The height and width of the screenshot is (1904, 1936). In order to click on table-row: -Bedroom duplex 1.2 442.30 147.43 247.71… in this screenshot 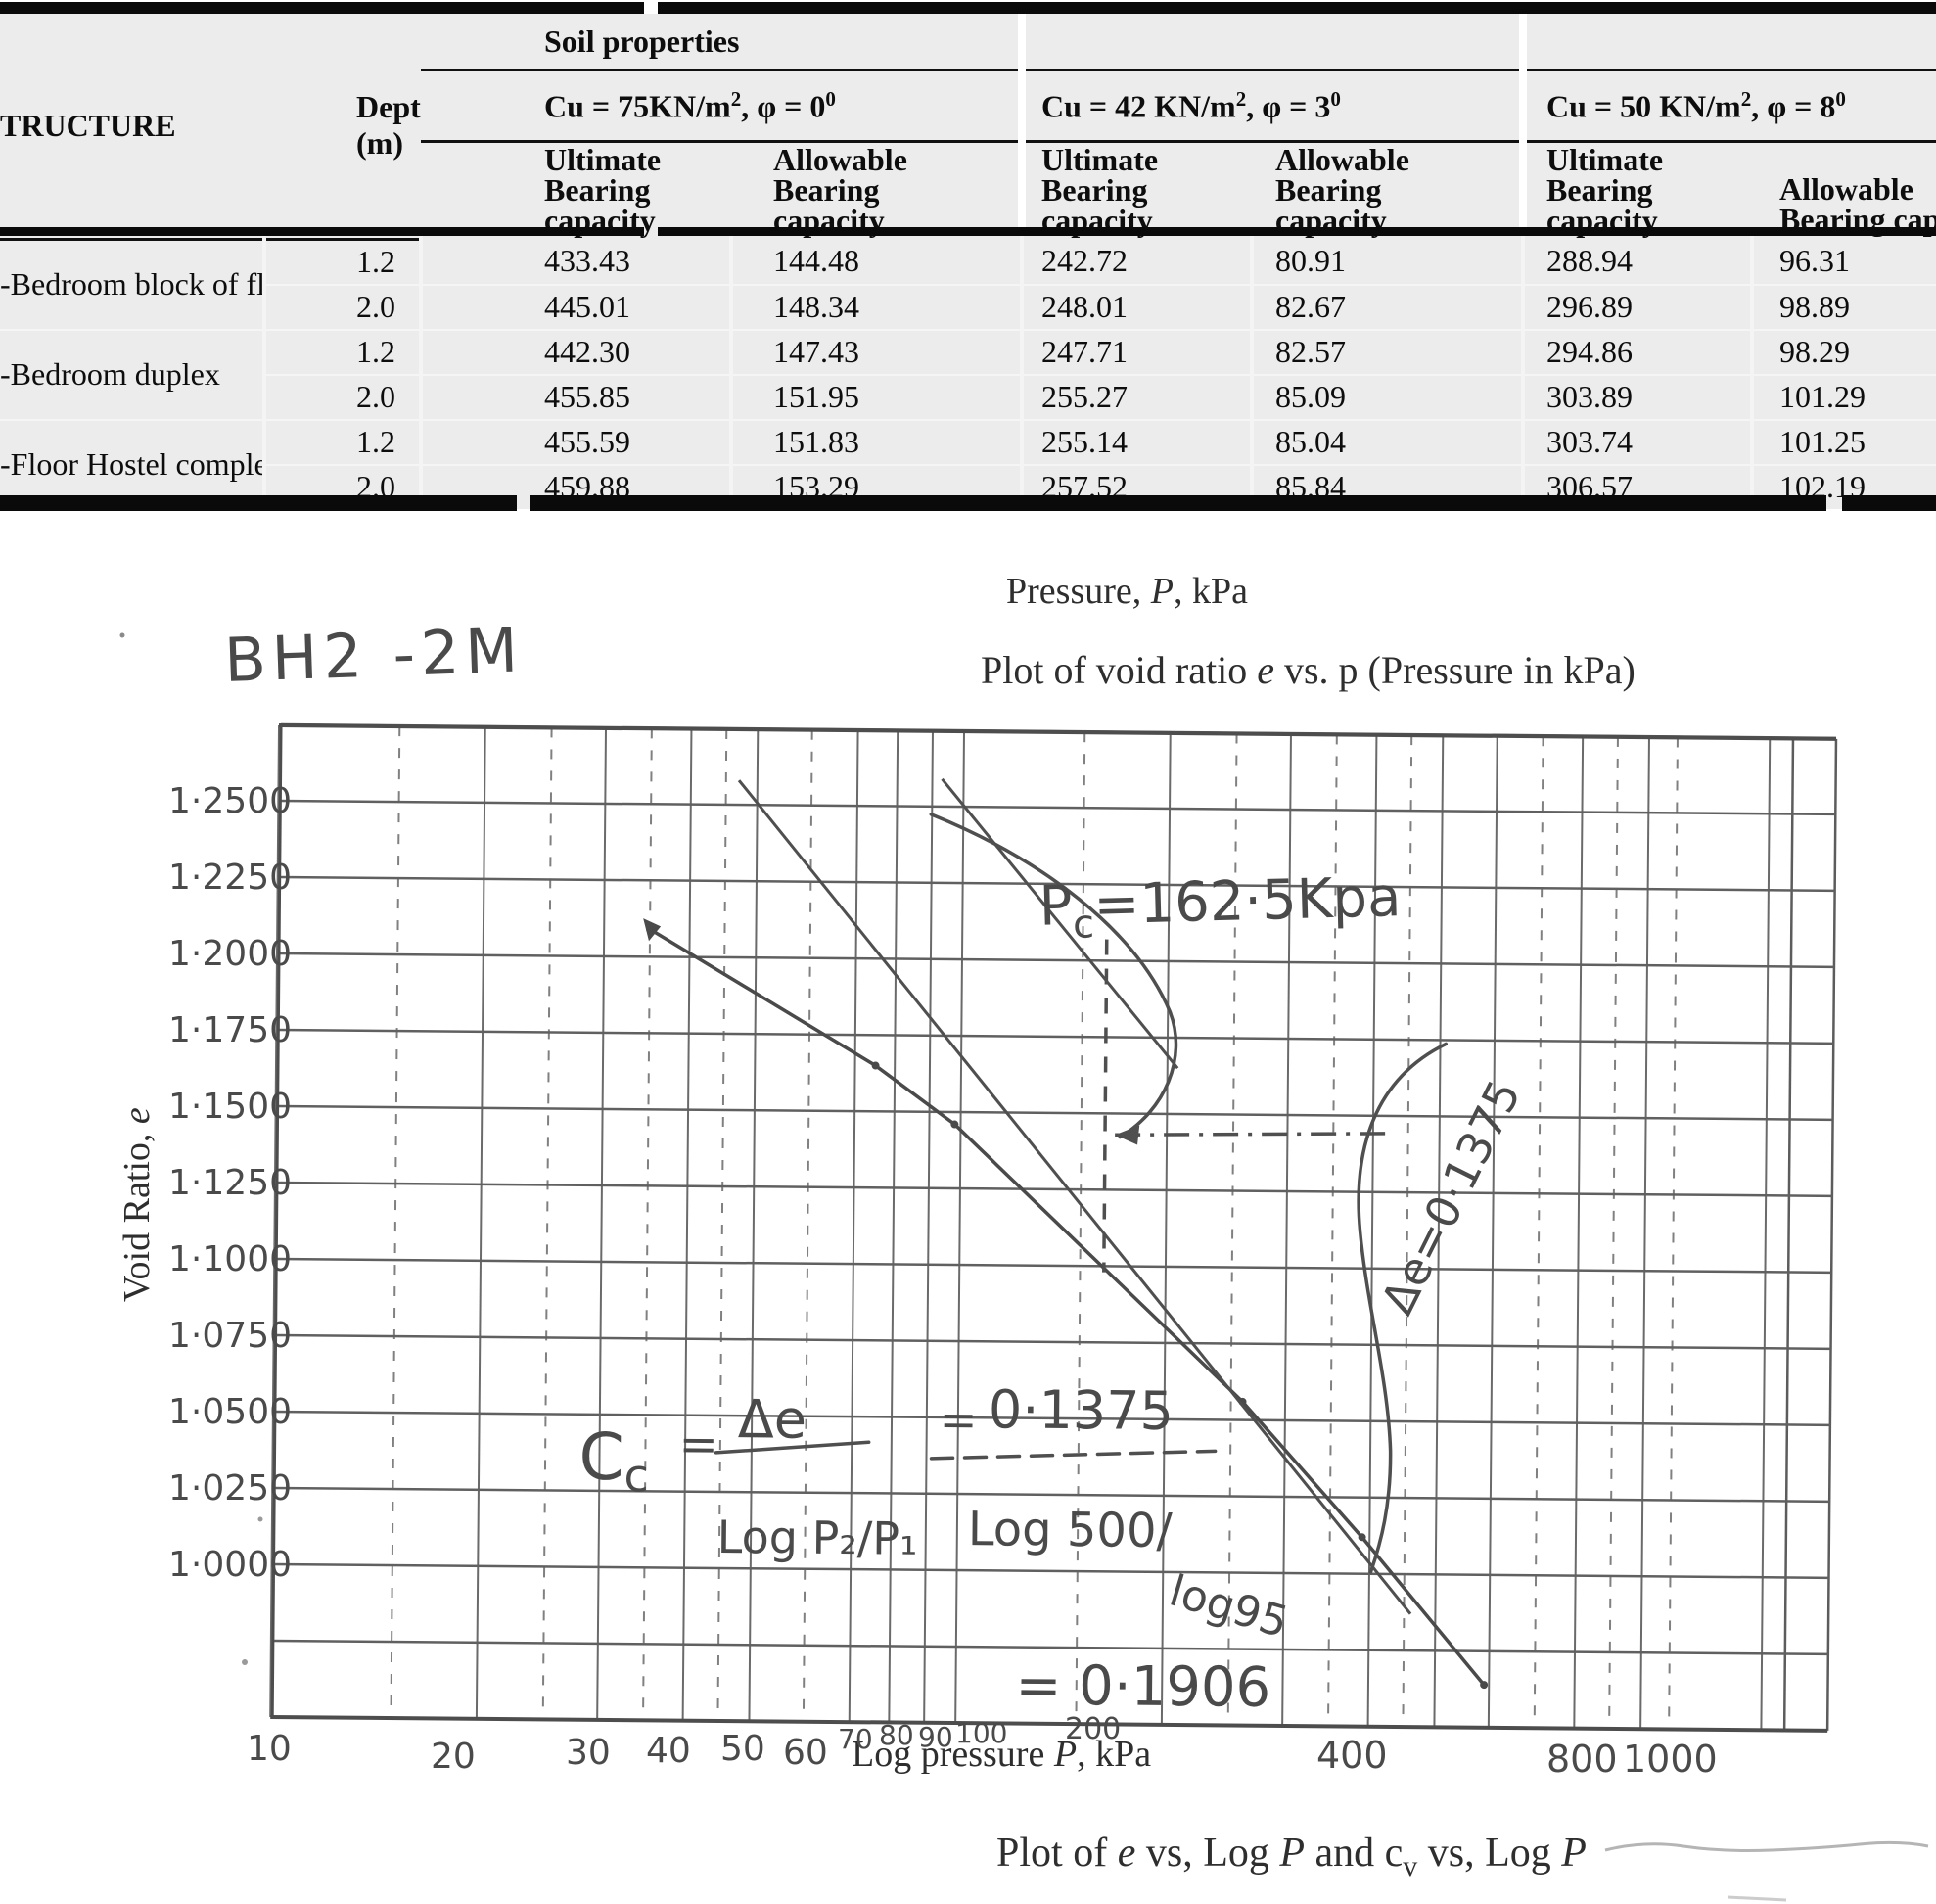, I will do `click(968, 374)`.